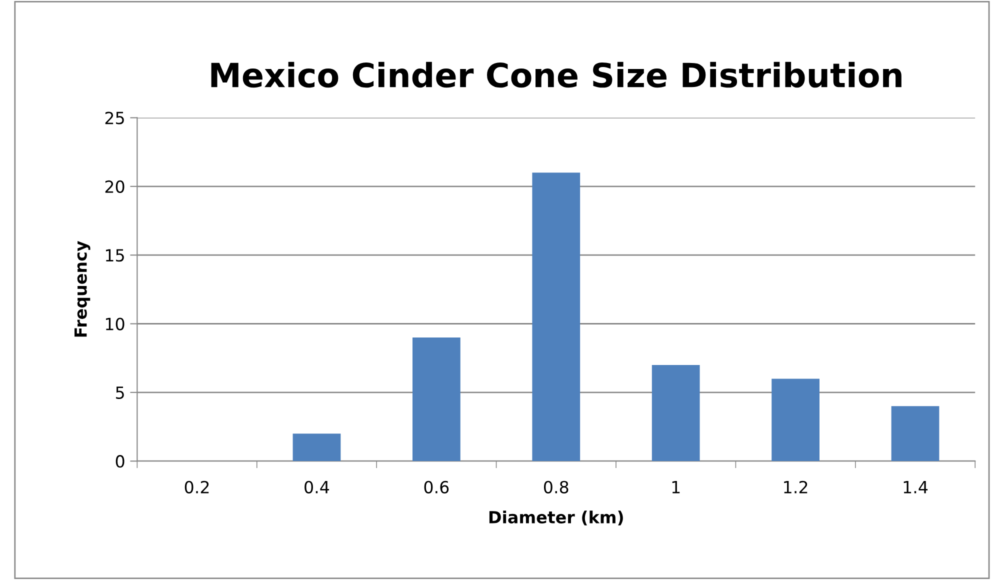  Describe the element at coordinates (556, 487) in the screenshot. I see `x-tick-label: 0.8` at that location.